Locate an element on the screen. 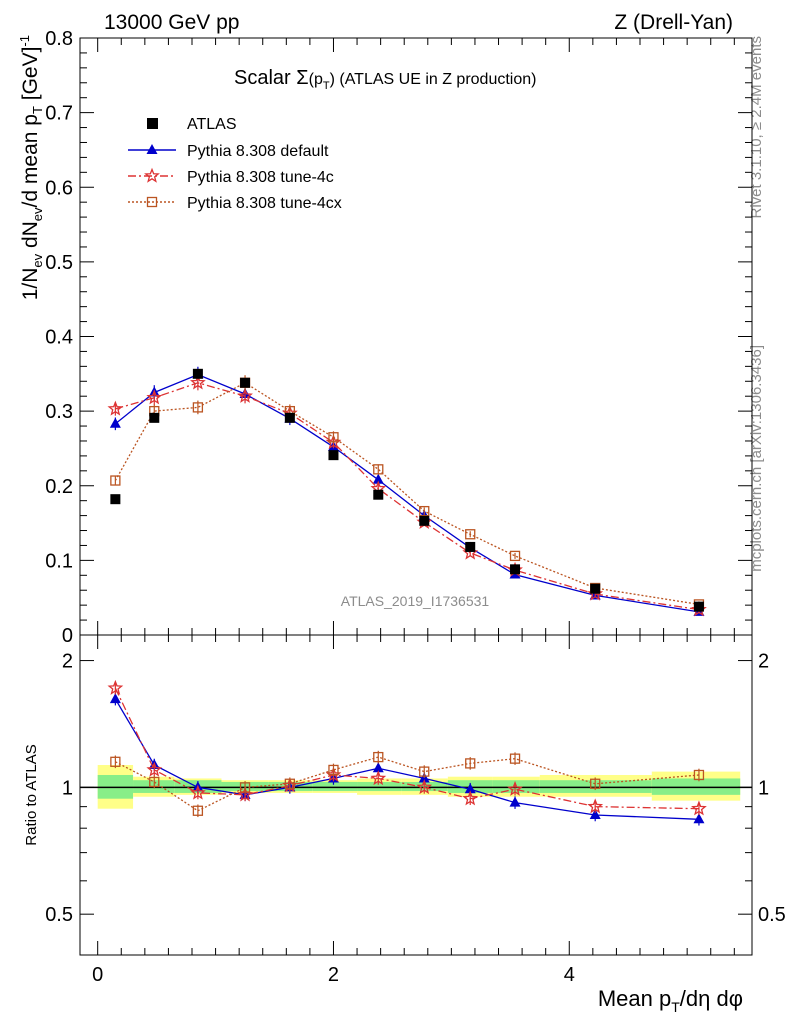  legend-marker-shape-tune4cx is located at coordinates (152, 202).